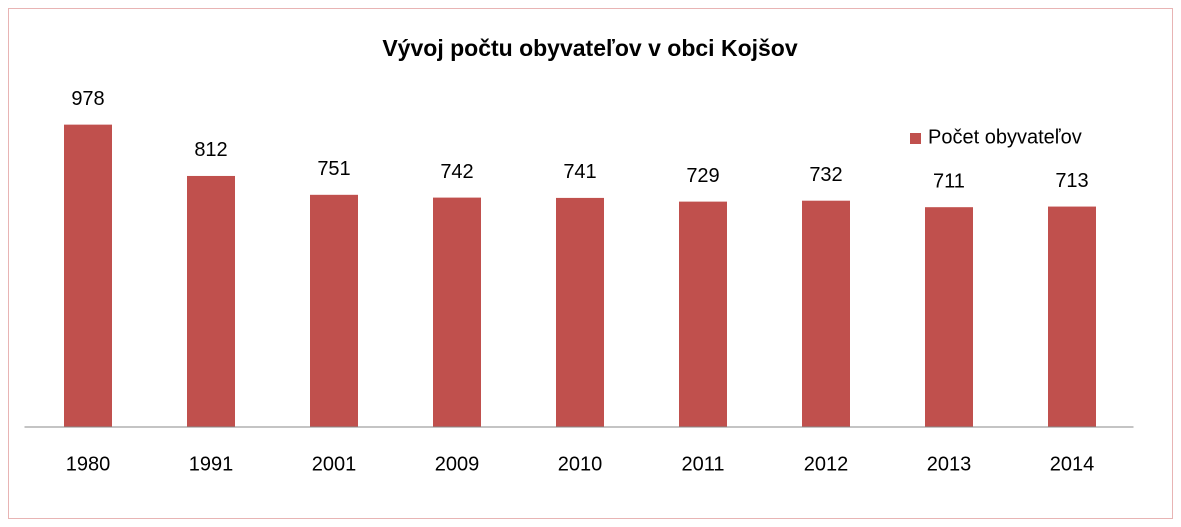 The height and width of the screenshot is (527, 1181). I want to click on data-label: 742, so click(456, 172).